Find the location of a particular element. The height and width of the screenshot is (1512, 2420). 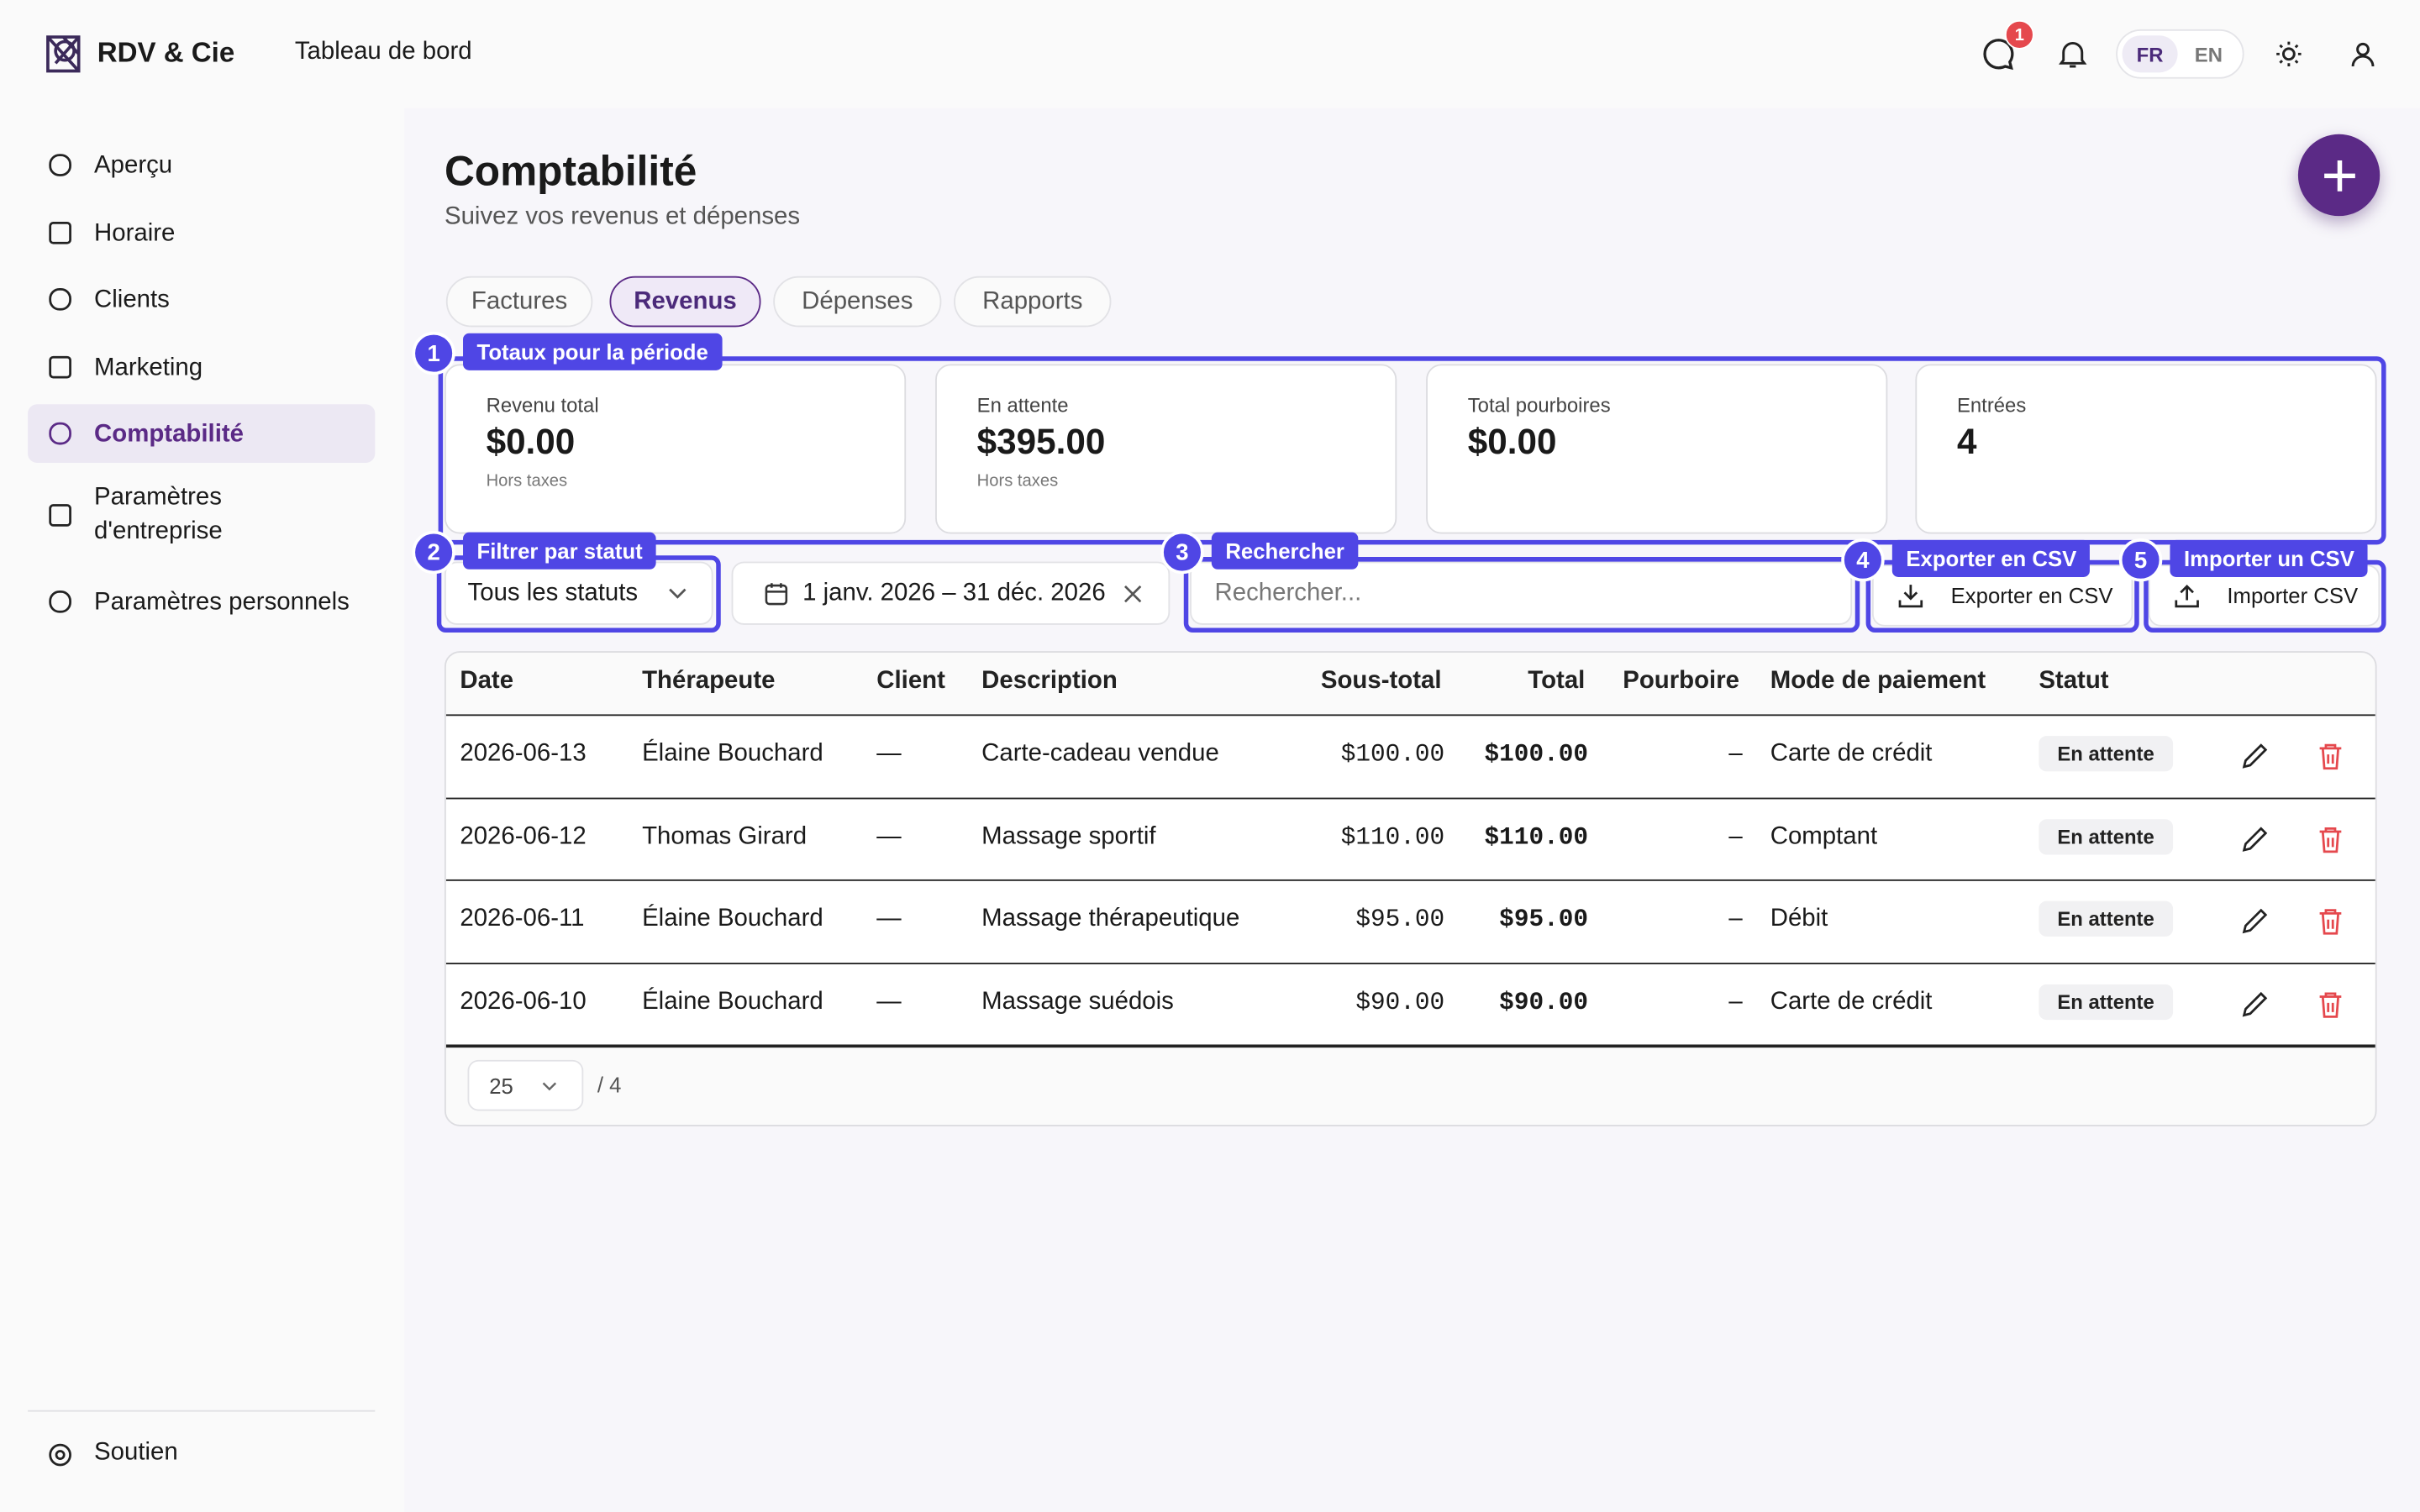

stat-label: Revenu total is located at coordinates (542, 405).